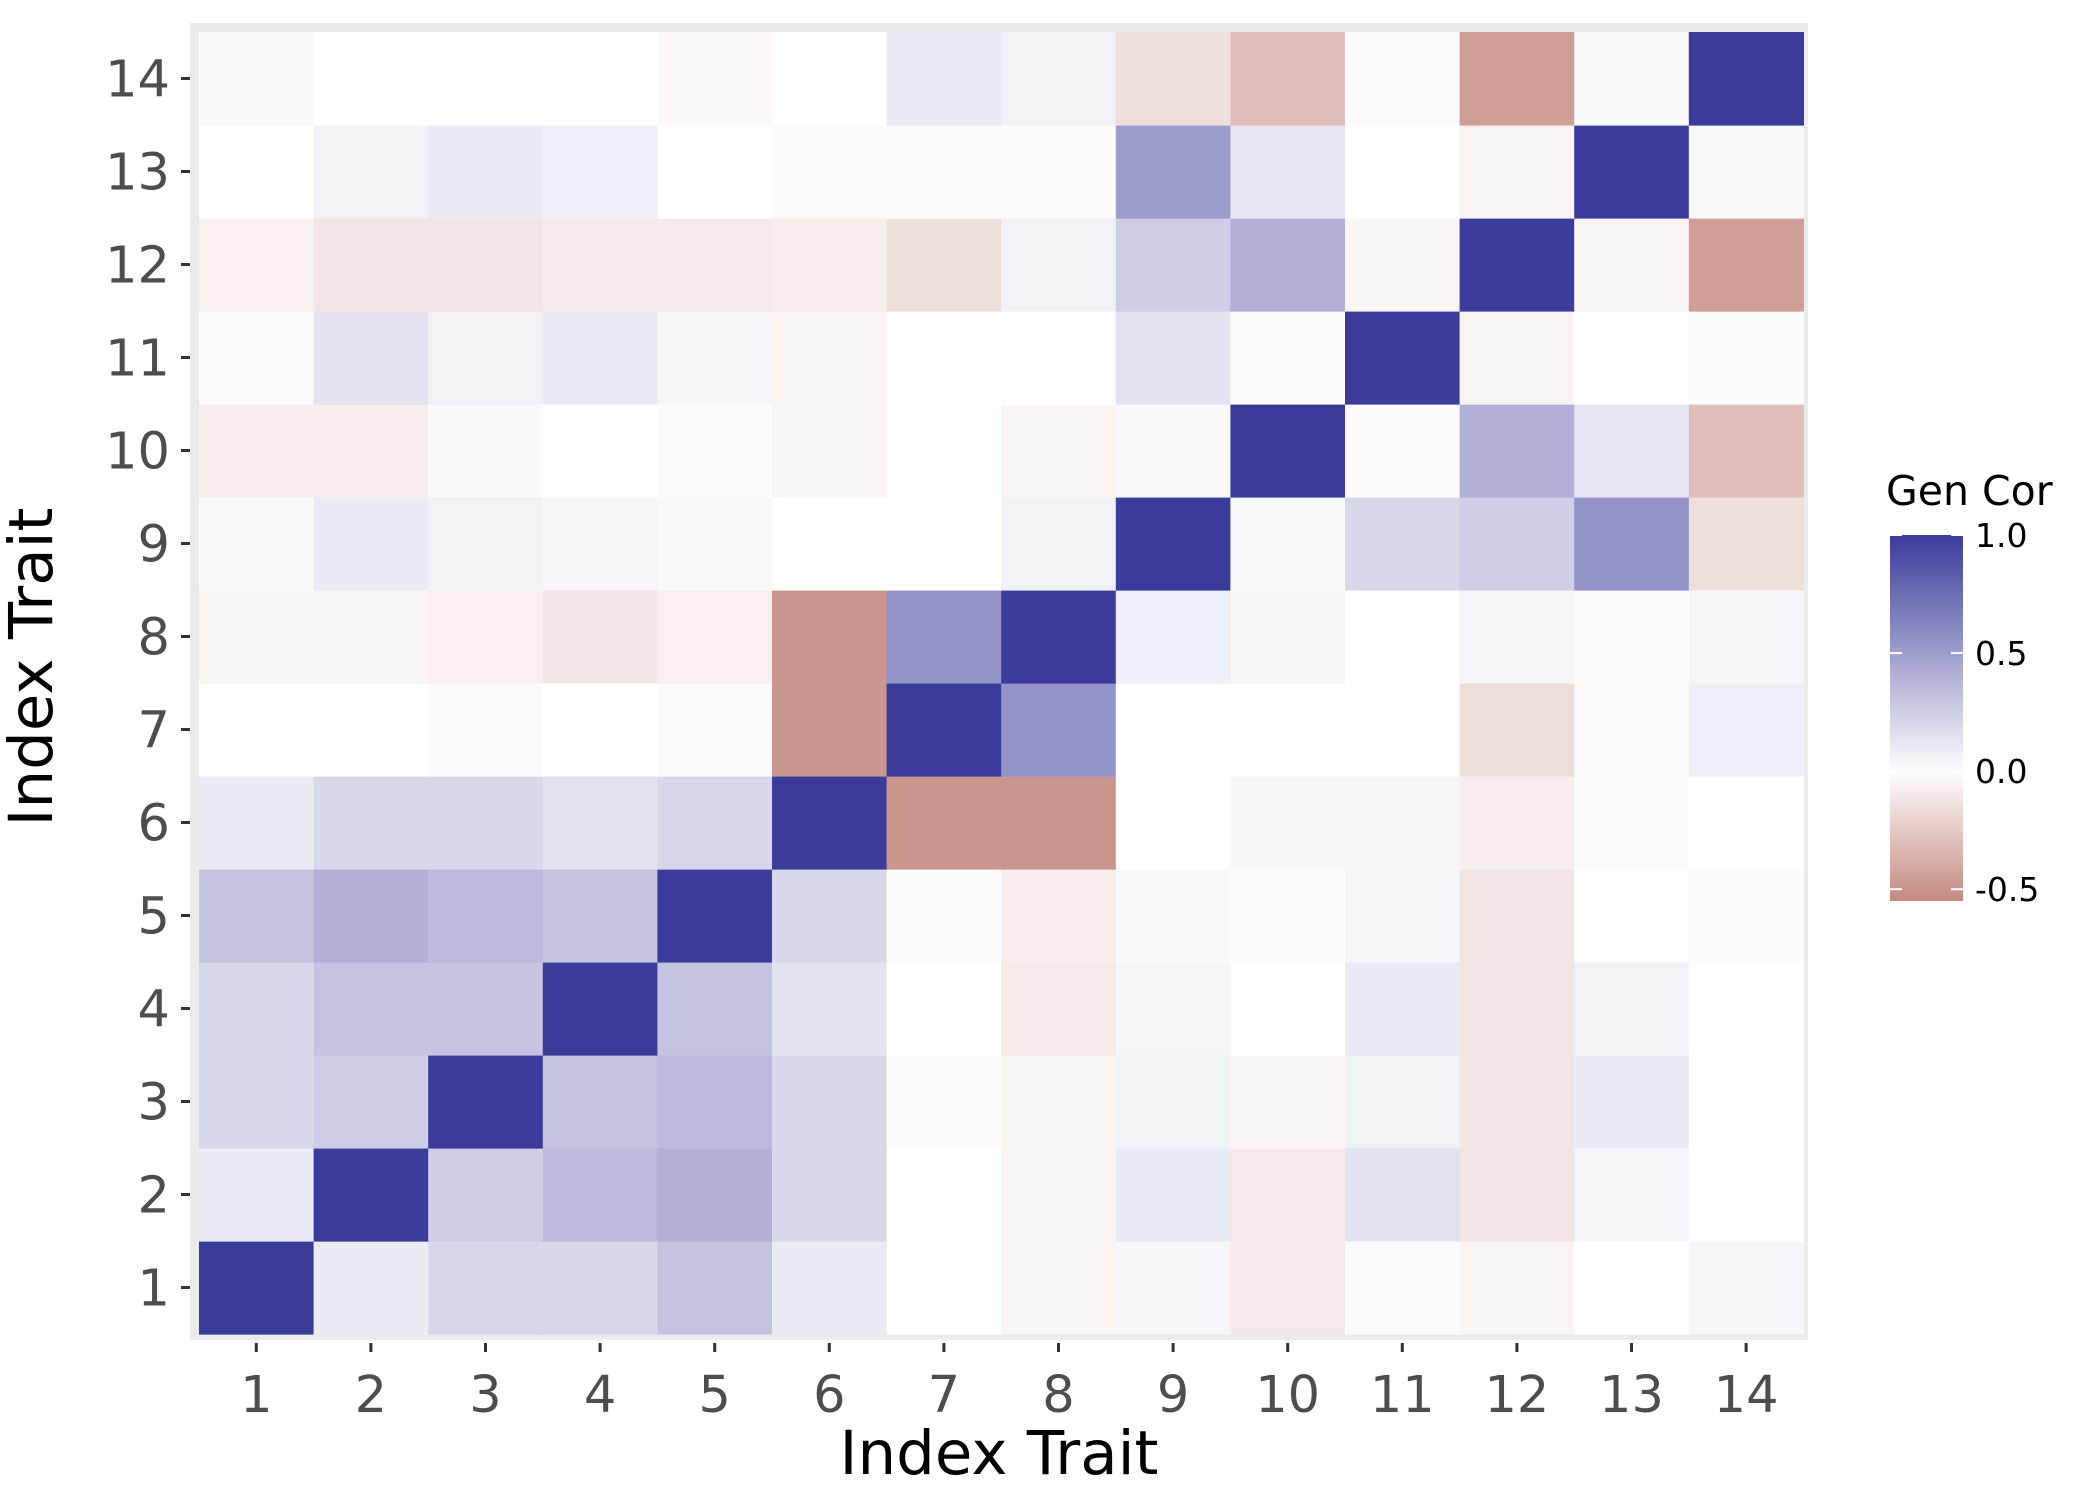  I want to click on x-tick-label: 12, so click(1516, 1395).